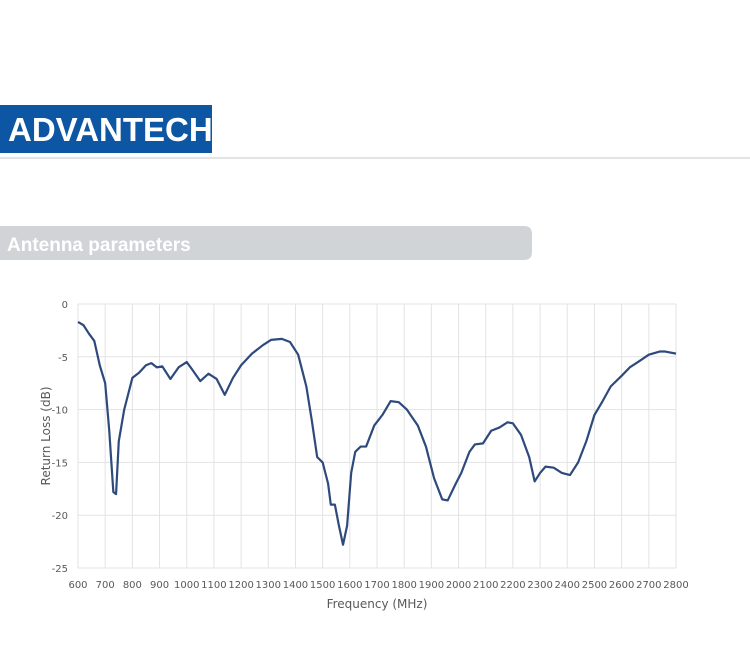 Image resolution: width=750 pixels, height=655 pixels. I want to click on logo-box, so click(106, 129).